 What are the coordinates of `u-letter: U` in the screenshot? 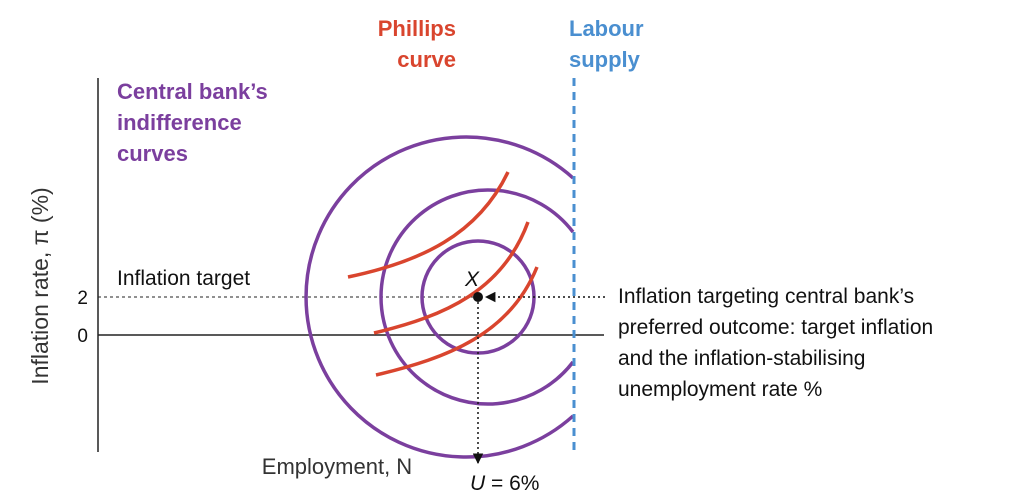 It's located at (478, 483).